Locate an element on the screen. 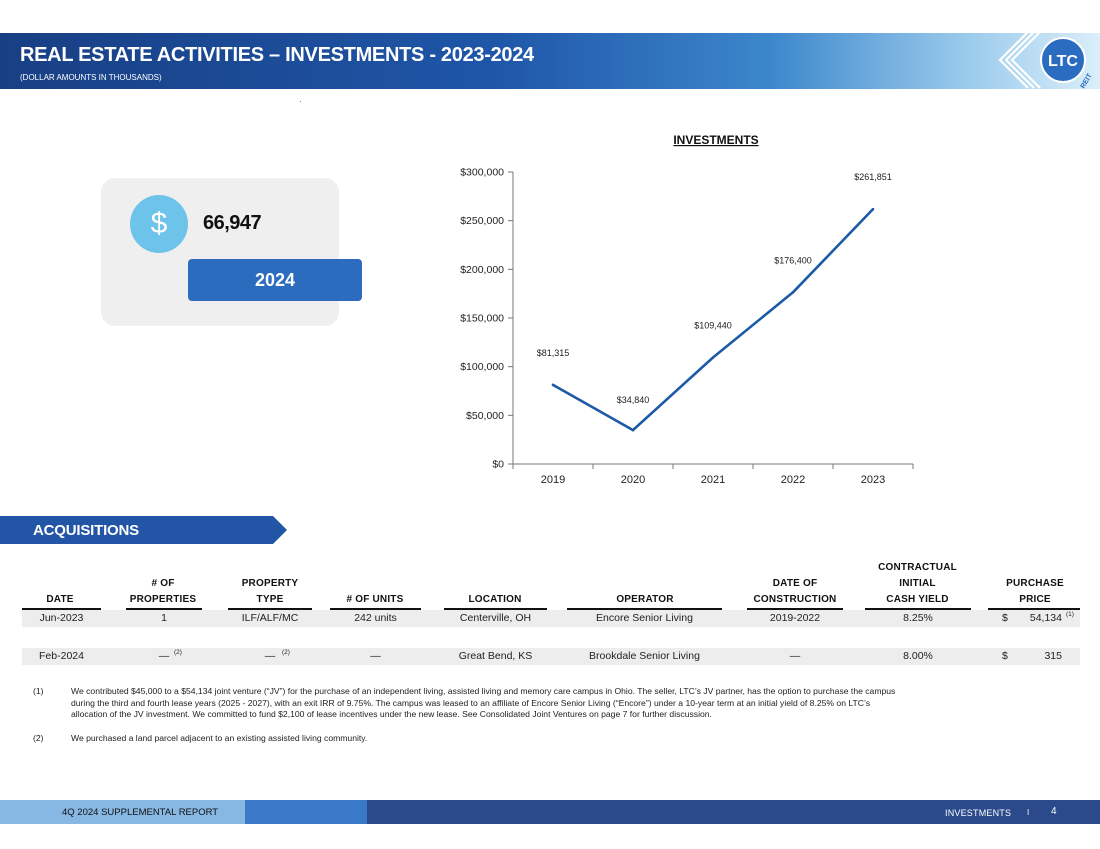  x-tick-label: 2019 is located at coordinates (553, 480).